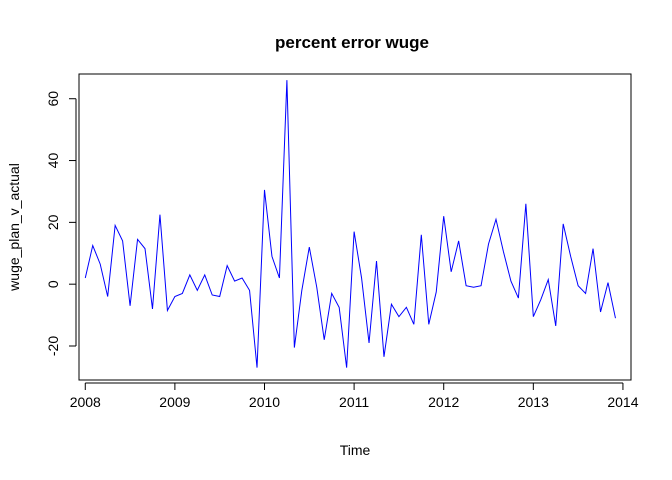 This screenshot has width=672, height=480. What do you see at coordinates (53, 161) in the screenshot?
I see `y-tick-label: 40` at bounding box center [53, 161].